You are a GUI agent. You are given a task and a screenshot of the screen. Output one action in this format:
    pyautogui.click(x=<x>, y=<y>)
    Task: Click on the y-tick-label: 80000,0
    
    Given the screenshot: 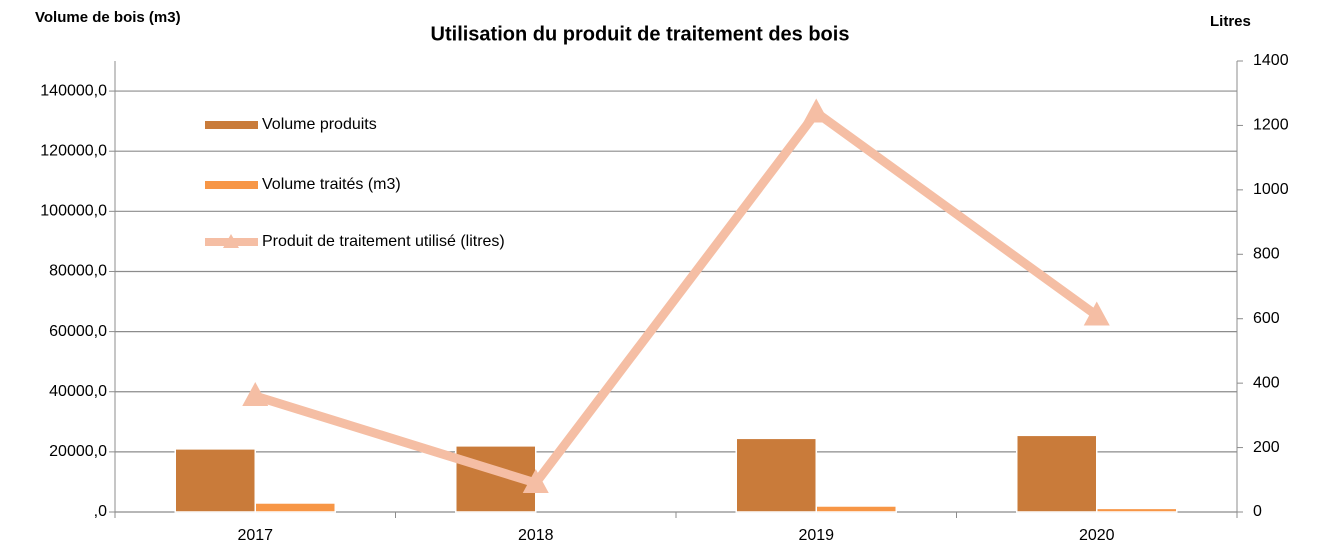 What is the action you would take?
    pyautogui.click(x=78, y=271)
    